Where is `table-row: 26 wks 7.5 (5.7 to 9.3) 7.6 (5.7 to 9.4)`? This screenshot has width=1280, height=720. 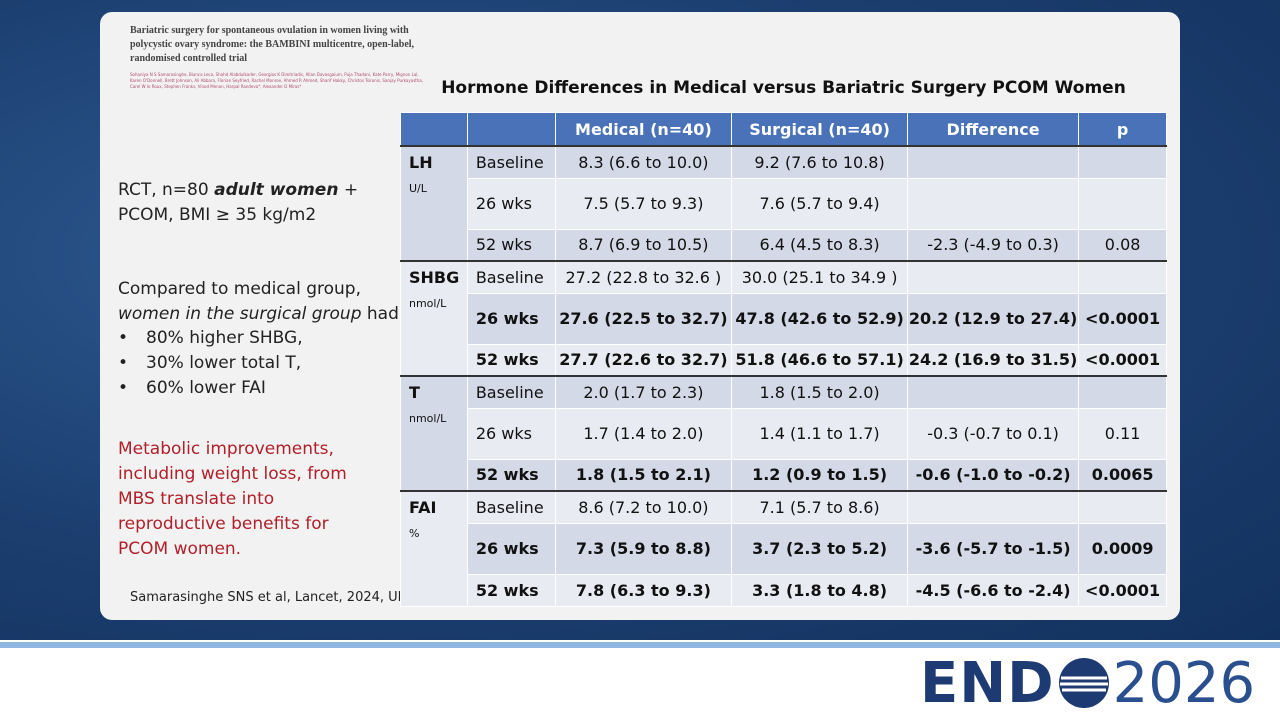 table-row: 26 wks 7.5 (5.7 to 9.3) 7.6 (5.7 to 9.4) is located at coordinates (784, 203).